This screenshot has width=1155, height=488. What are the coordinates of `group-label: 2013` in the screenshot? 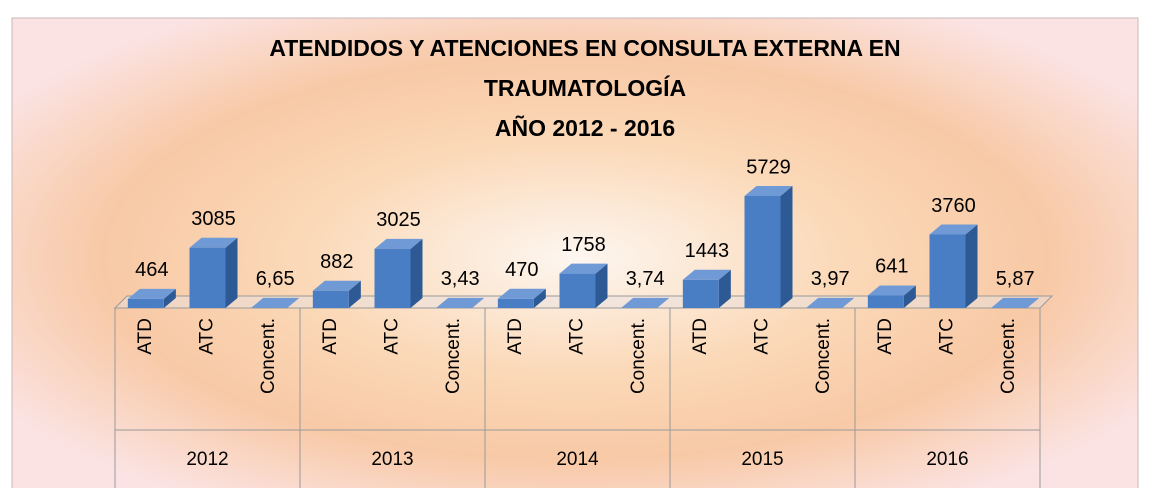 It's located at (392, 459).